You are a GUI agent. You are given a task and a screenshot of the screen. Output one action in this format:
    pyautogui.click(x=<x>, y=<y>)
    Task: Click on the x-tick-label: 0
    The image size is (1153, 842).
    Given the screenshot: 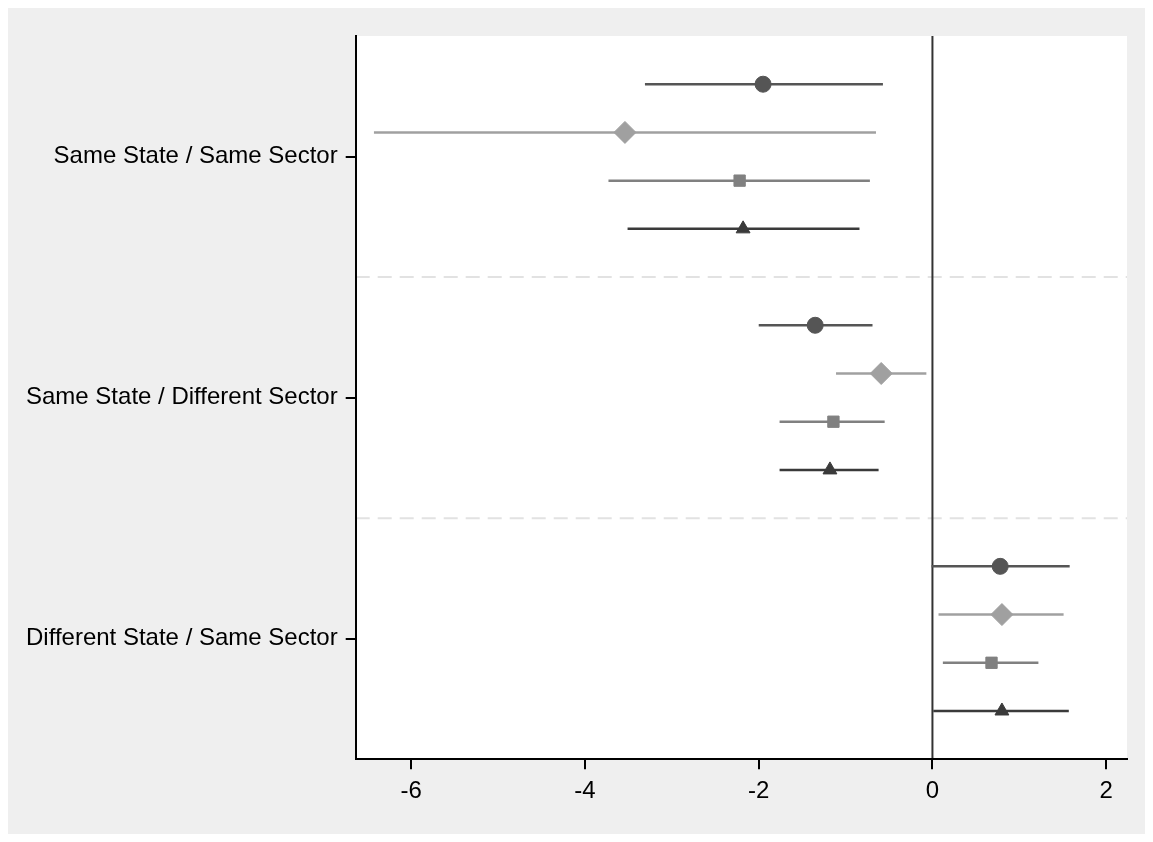 What is the action you would take?
    pyautogui.click(x=932, y=790)
    